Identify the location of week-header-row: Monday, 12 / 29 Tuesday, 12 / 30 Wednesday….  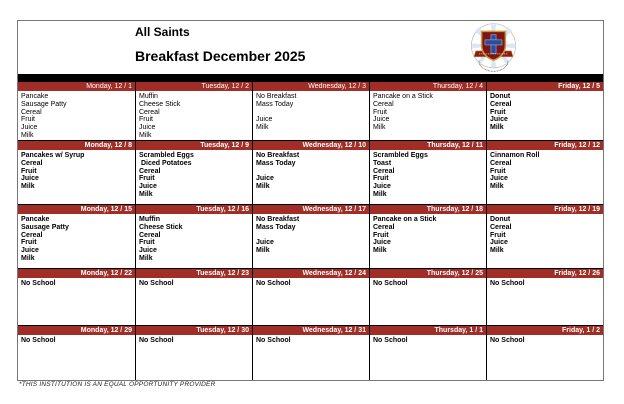
(310, 330).